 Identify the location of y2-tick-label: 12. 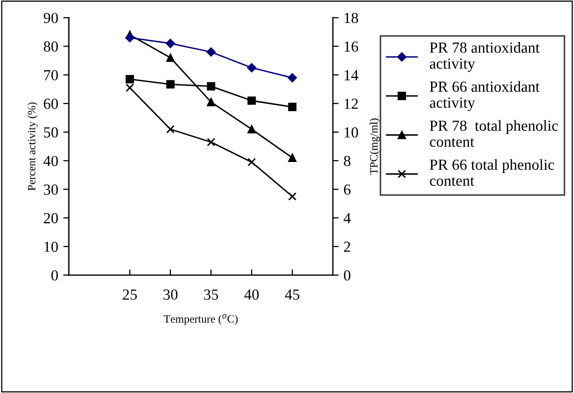
(351, 103).